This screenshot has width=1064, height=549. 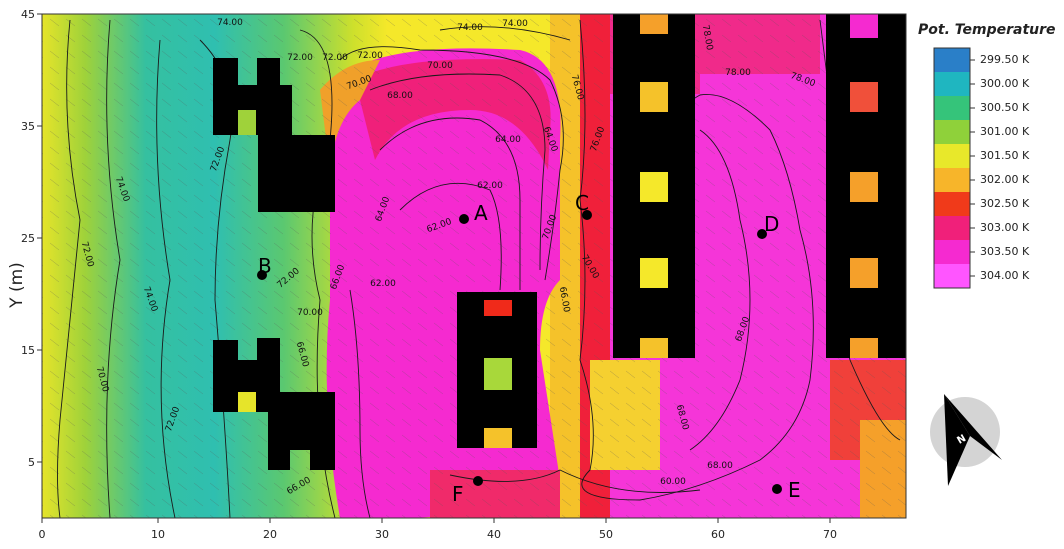 What do you see at coordinates (762, 234) in the screenshot?
I see `point-marker-d` at bounding box center [762, 234].